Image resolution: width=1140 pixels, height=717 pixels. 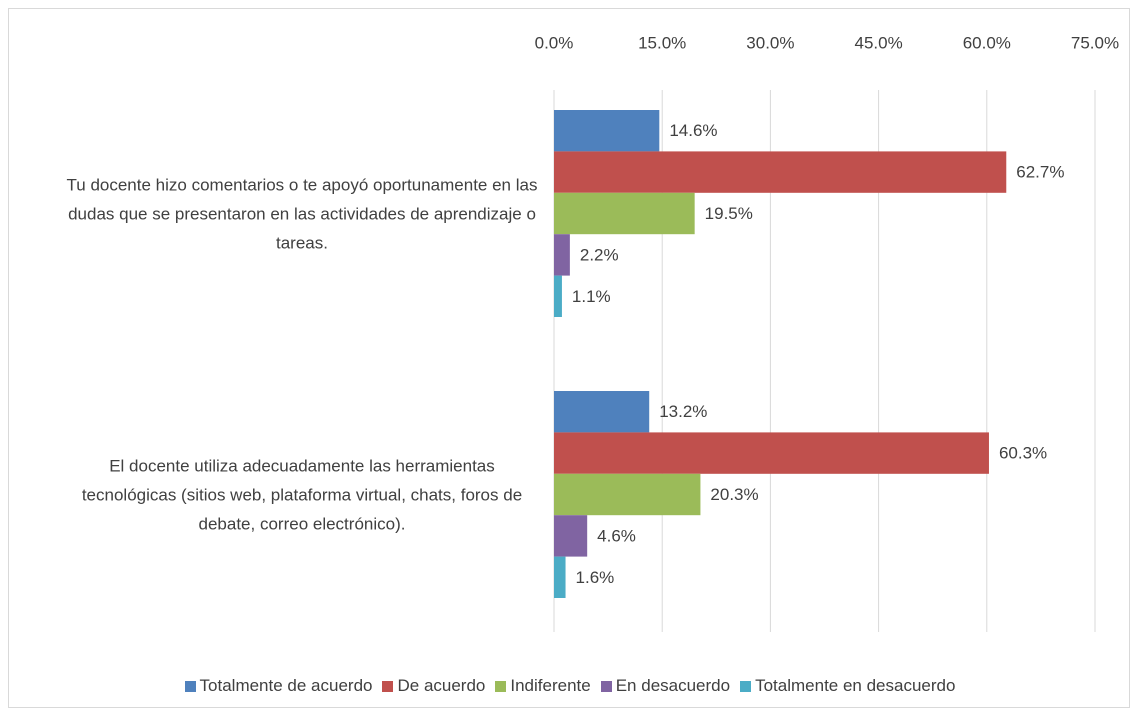 I want to click on x-tick-label: 15.0%, so click(x=662, y=42).